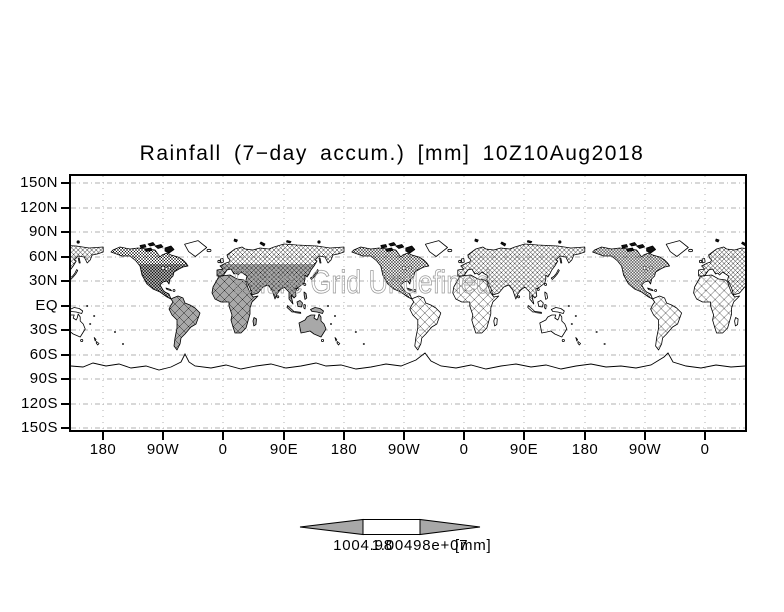 This screenshot has width=784, height=612. Describe the element at coordinates (87, 294) in the screenshot. I see `world-copy-partial` at that location.